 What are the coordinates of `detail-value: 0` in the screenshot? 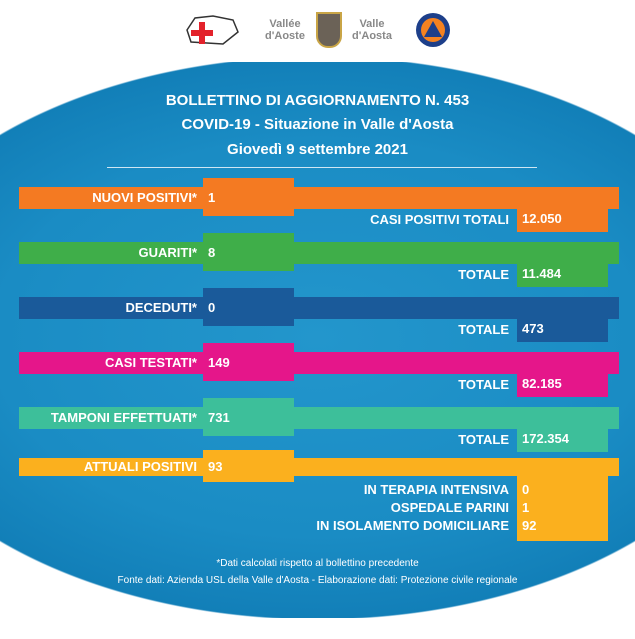 It's located at (526, 489).